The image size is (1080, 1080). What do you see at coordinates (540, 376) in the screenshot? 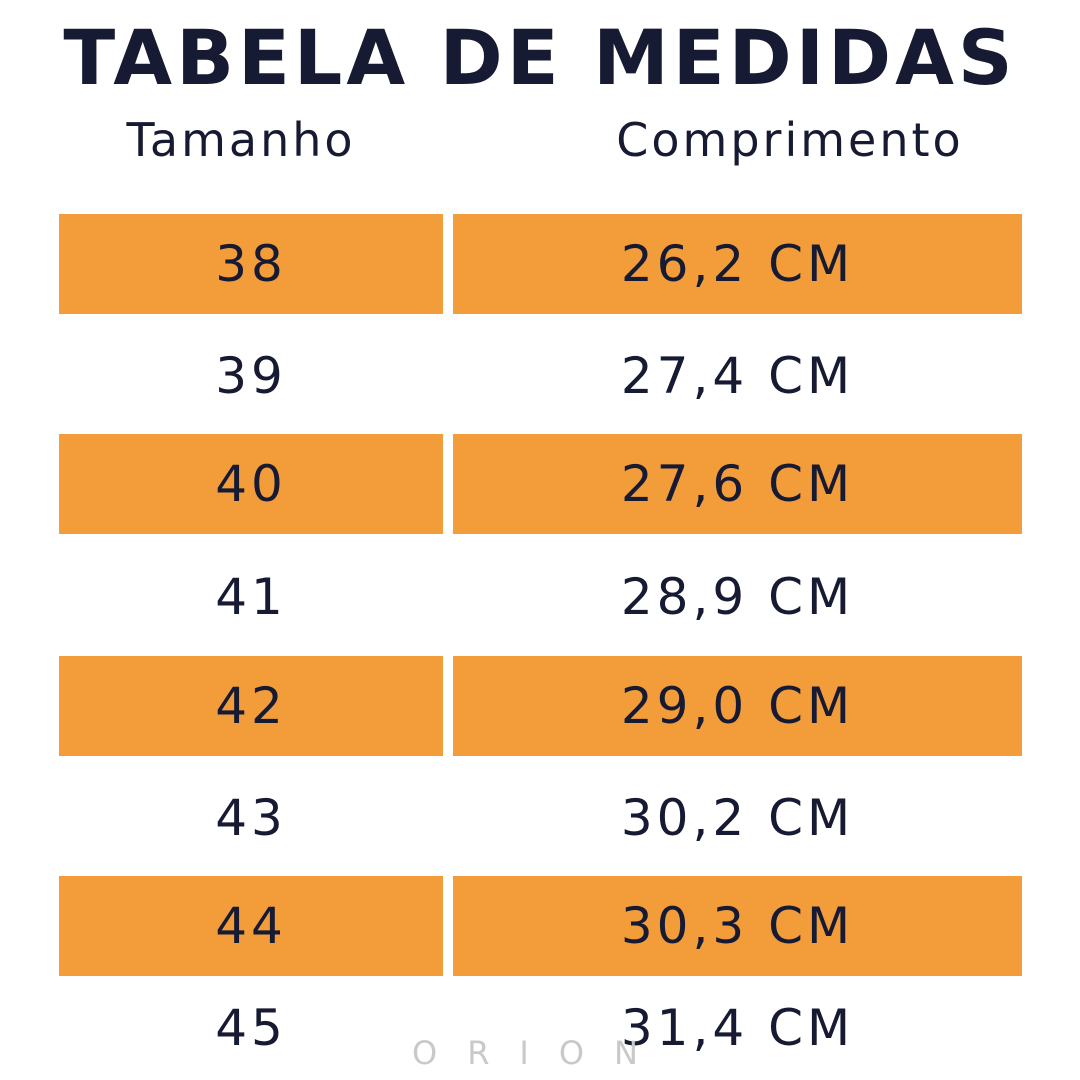
I see `table-row: 39 27,4 CM` at bounding box center [540, 376].